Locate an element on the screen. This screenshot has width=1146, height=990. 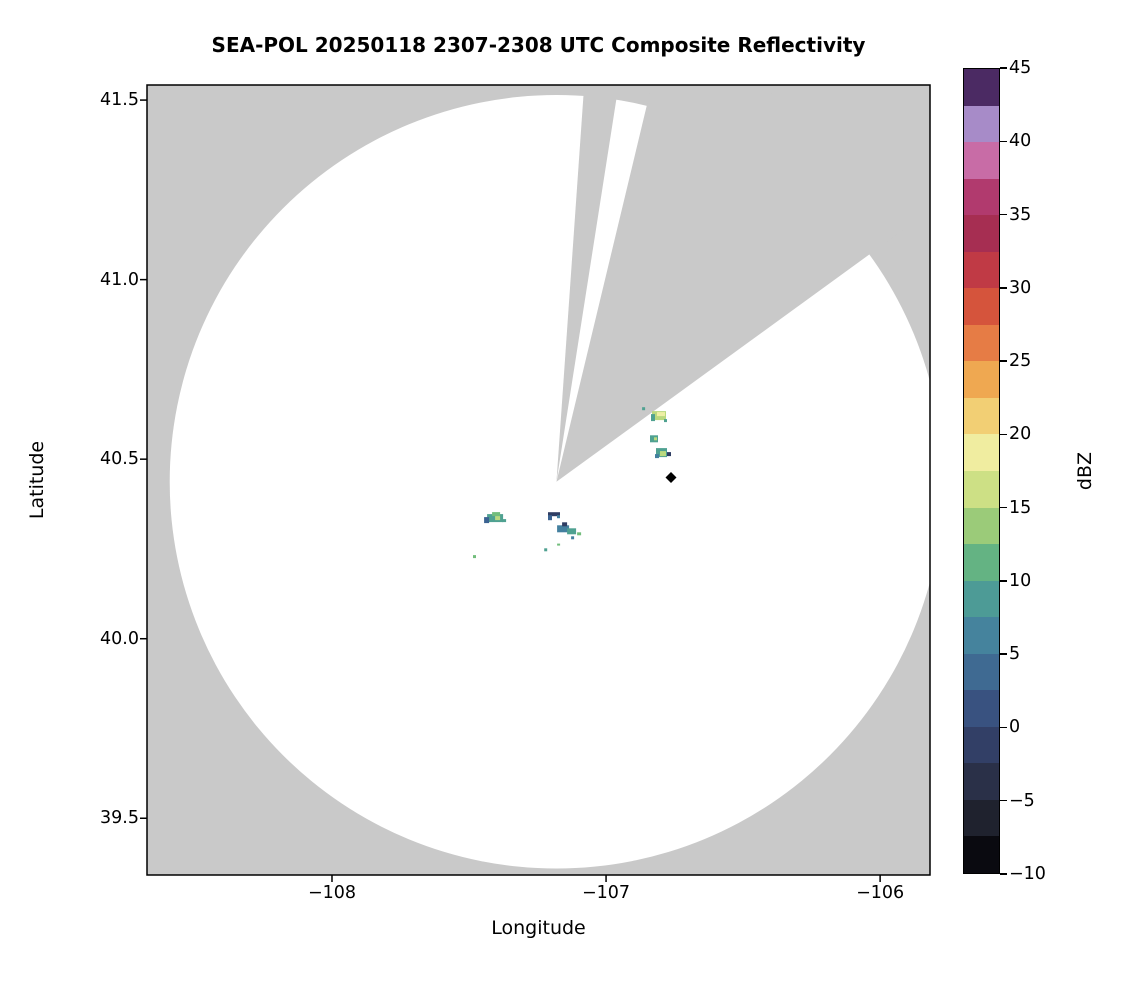
y-tick-label: 40.0 is located at coordinates (119, 638).